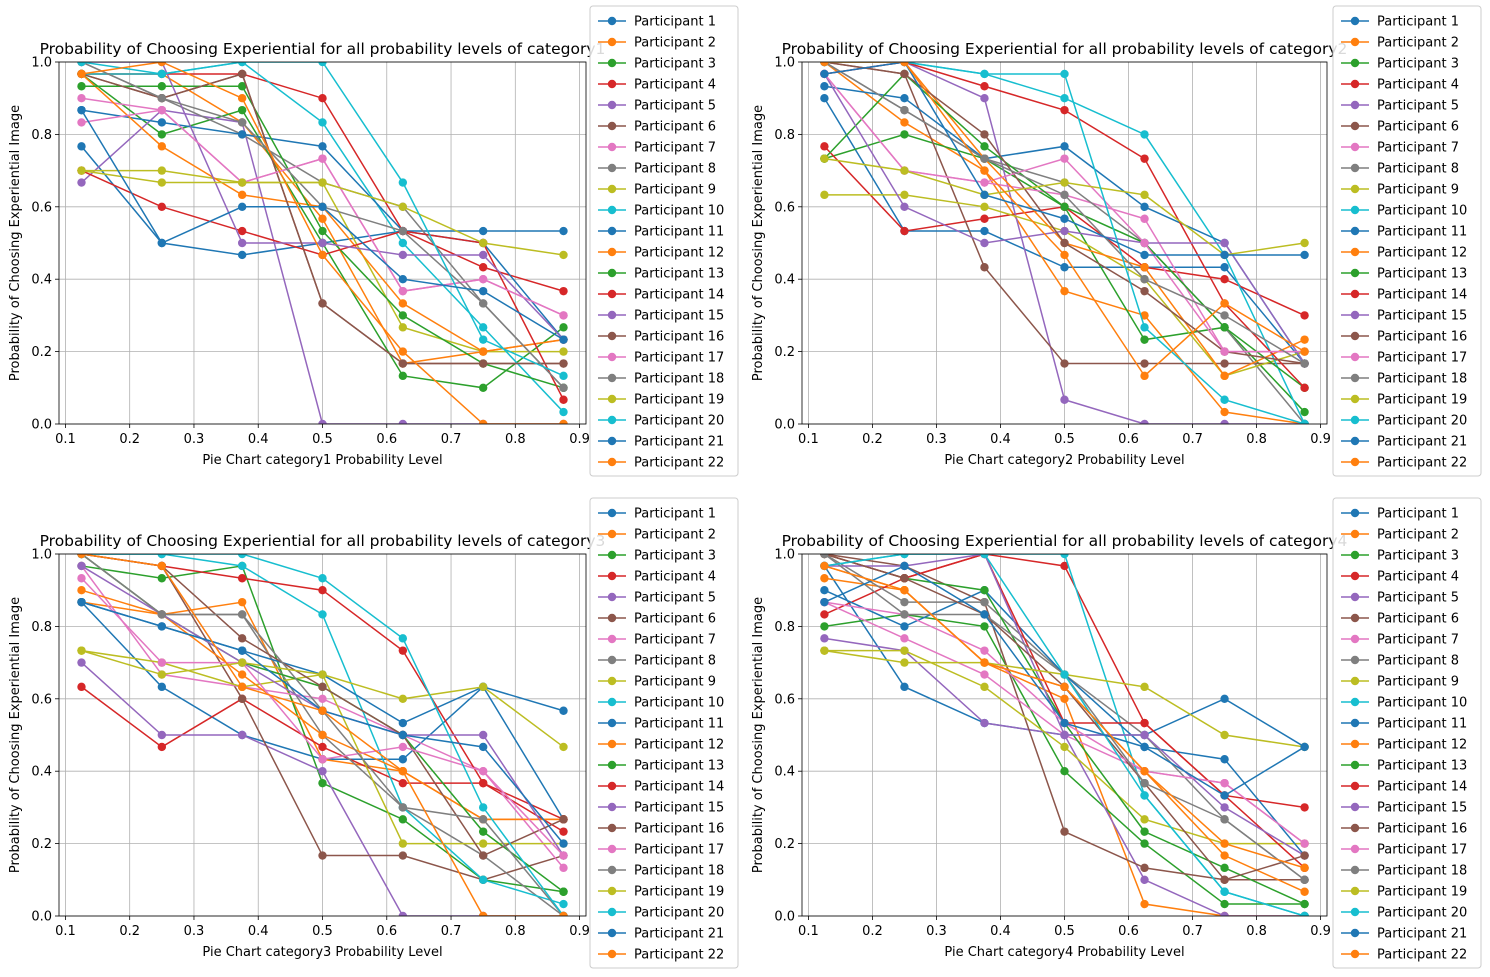 This screenshot has height=977, width=1490. I want to click on legend-label: Participant 8, so click(675, 169).